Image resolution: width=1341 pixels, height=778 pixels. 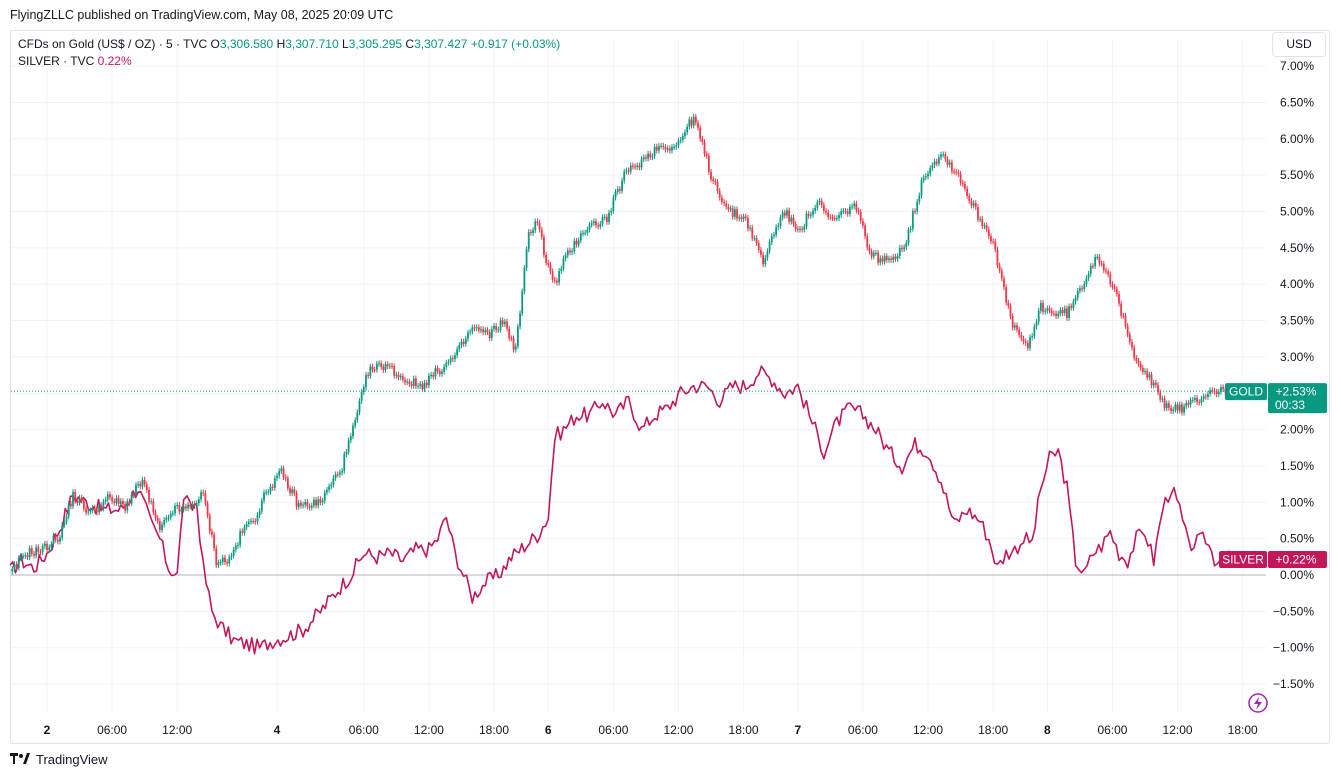 What do you see at coordinates (1297, 357) in the screenshot?
I see `y-tick-label: 3.00%` at bounding box center [1297, 357].